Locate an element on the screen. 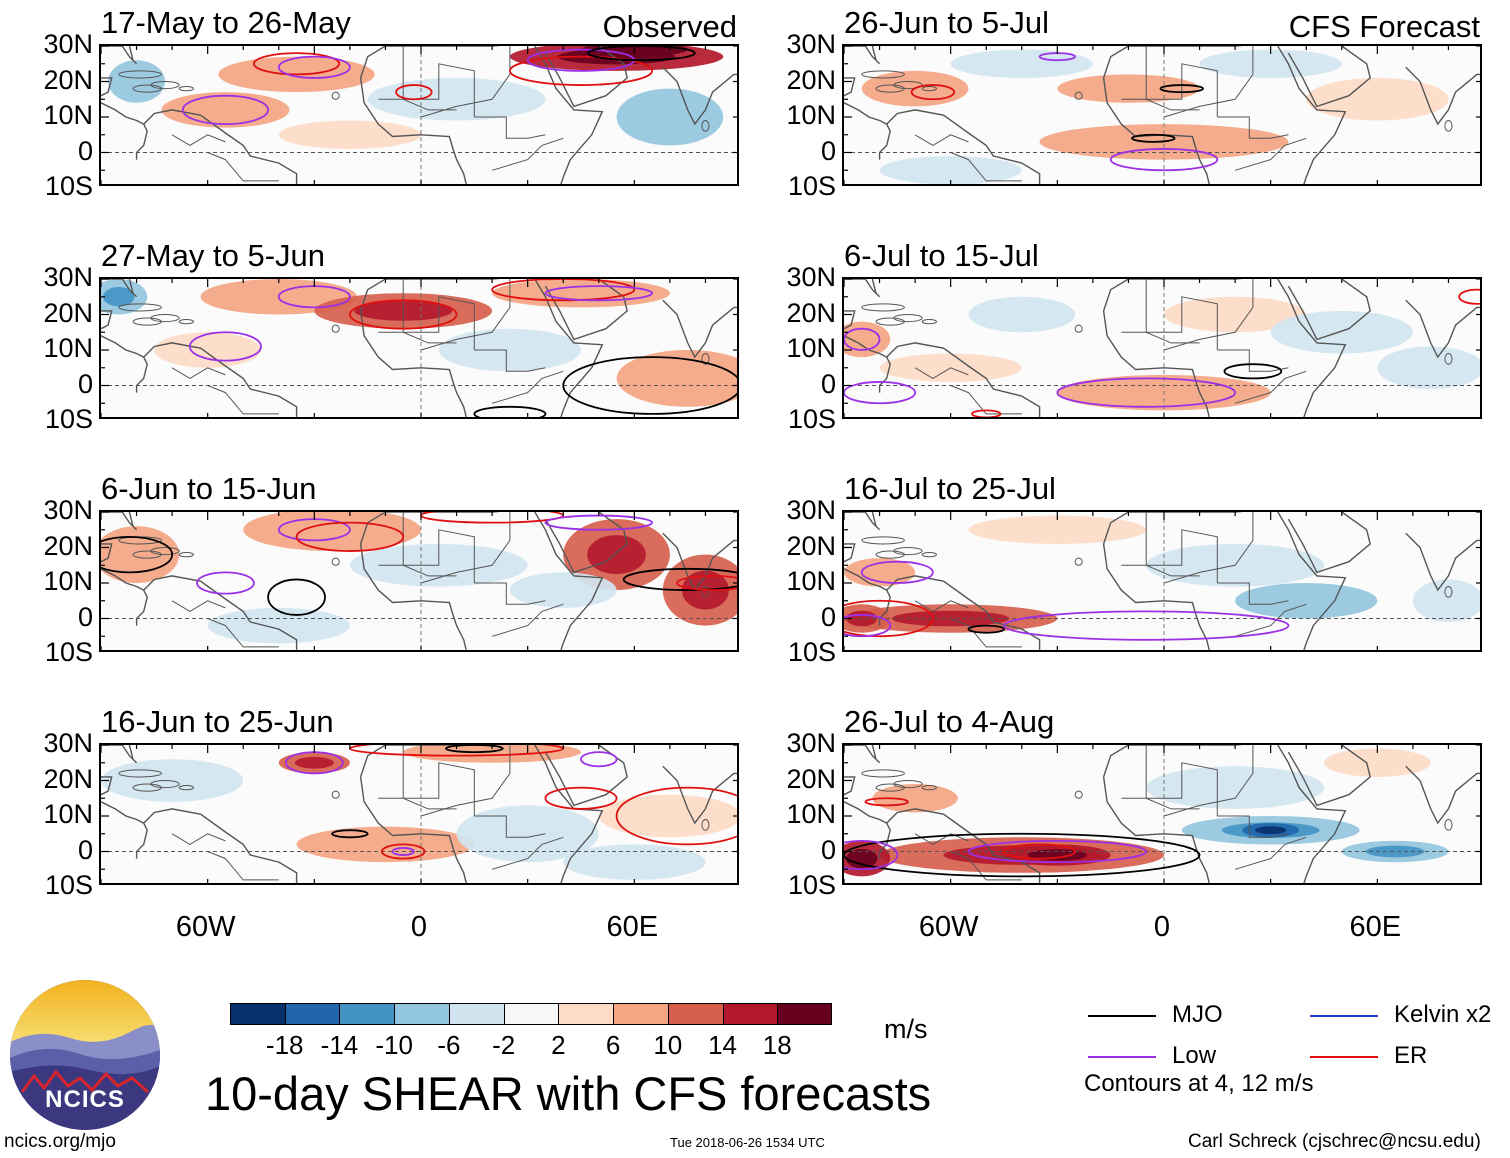  units-label: m/s is located at coordinates (906, 1029).